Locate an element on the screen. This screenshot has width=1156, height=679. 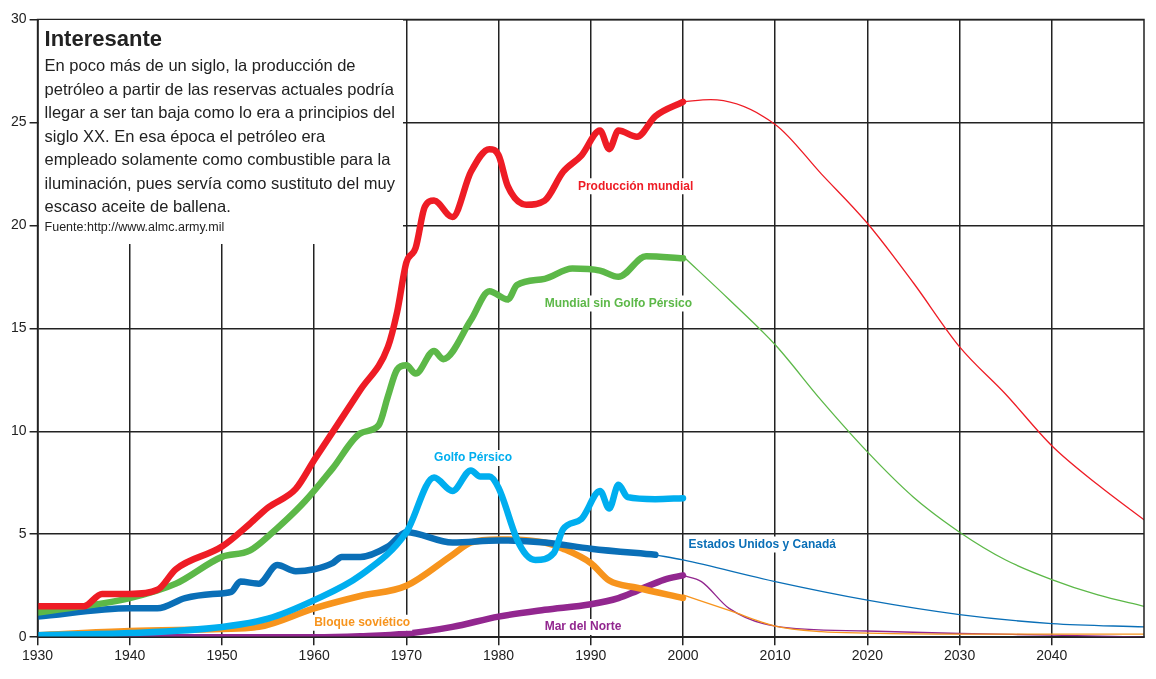
y-tick-label: 20 is located at coordinates (18, 224).